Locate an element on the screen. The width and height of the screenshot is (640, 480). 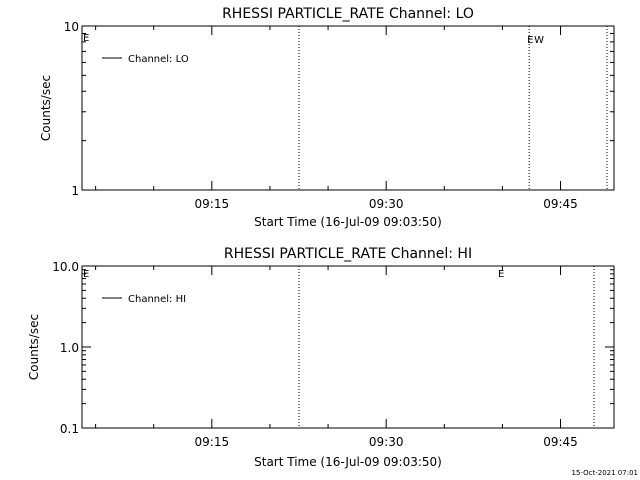
legend-label: Channel: HI is located at coordinates (157, 299).